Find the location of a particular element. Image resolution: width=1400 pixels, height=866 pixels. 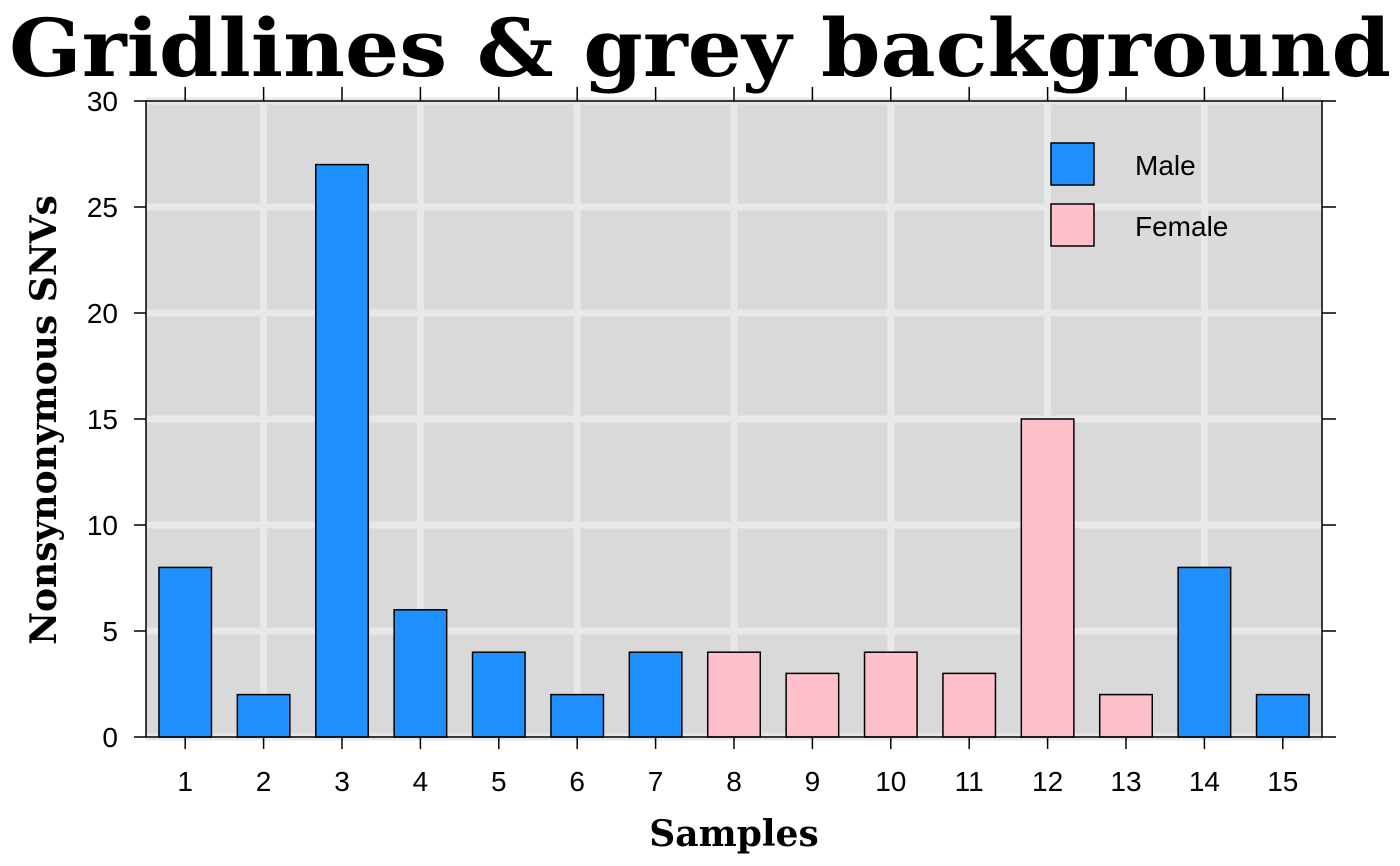

legend-label-female: Female is located at coordinates (1181, 226).